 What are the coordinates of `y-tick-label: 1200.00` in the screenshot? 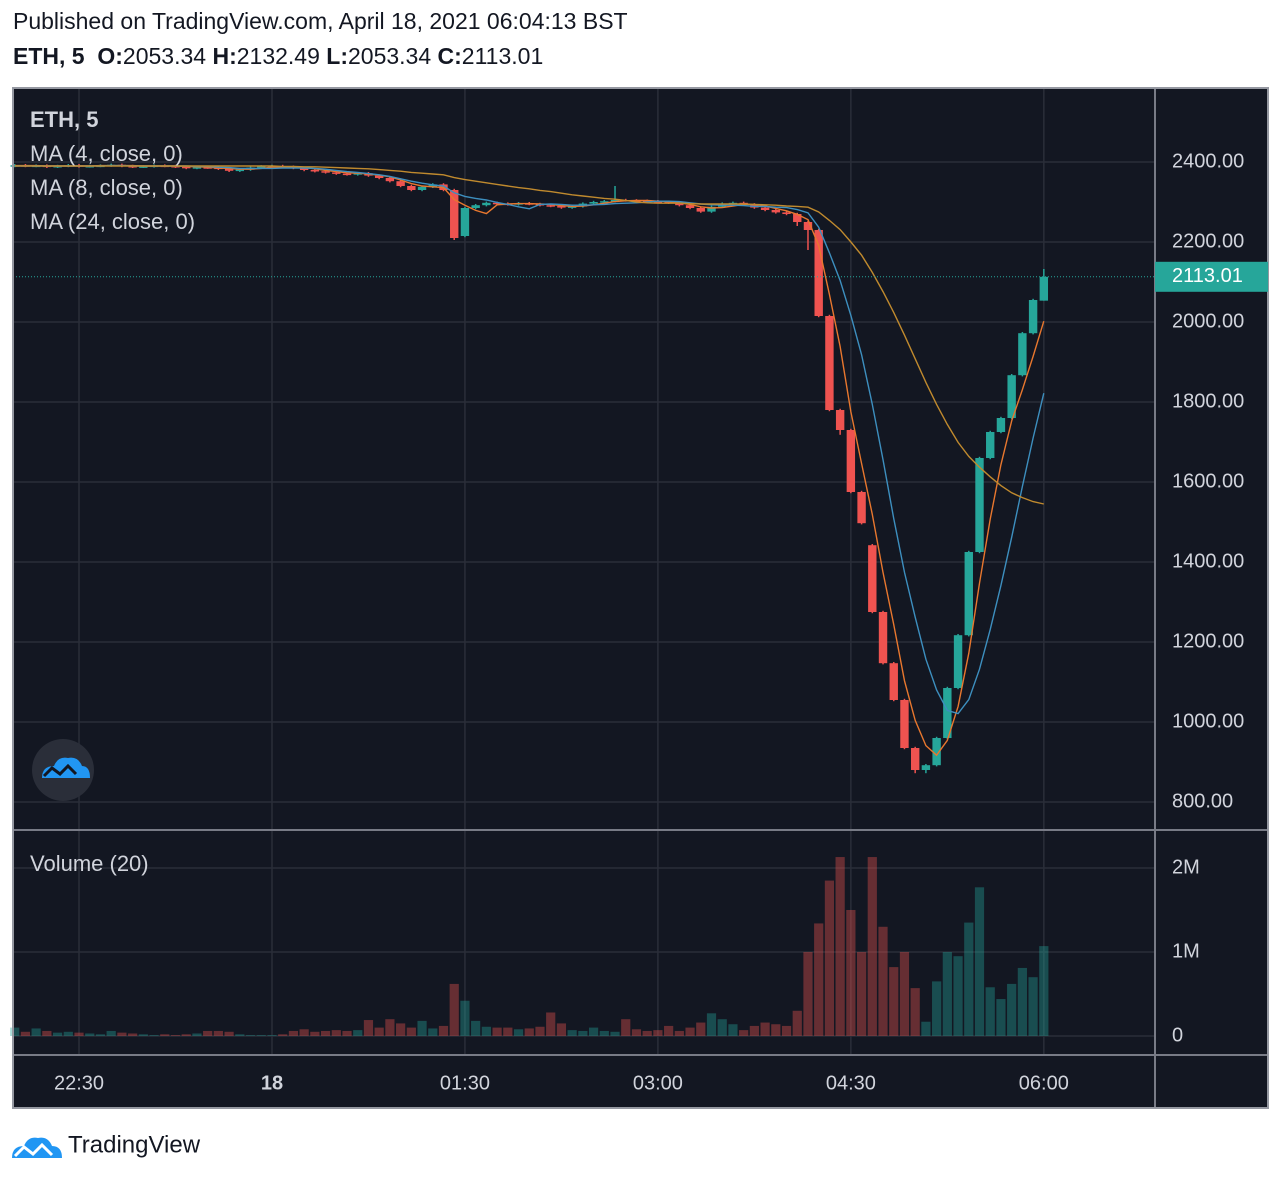 It's located at (1208, 641).